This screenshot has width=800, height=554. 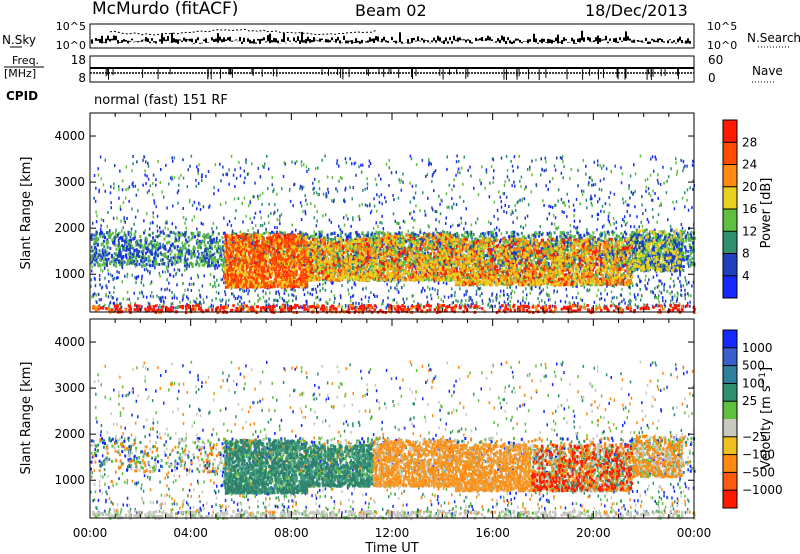 I want to click on nsearch-label: N.Search, so click(x=773, y=38).